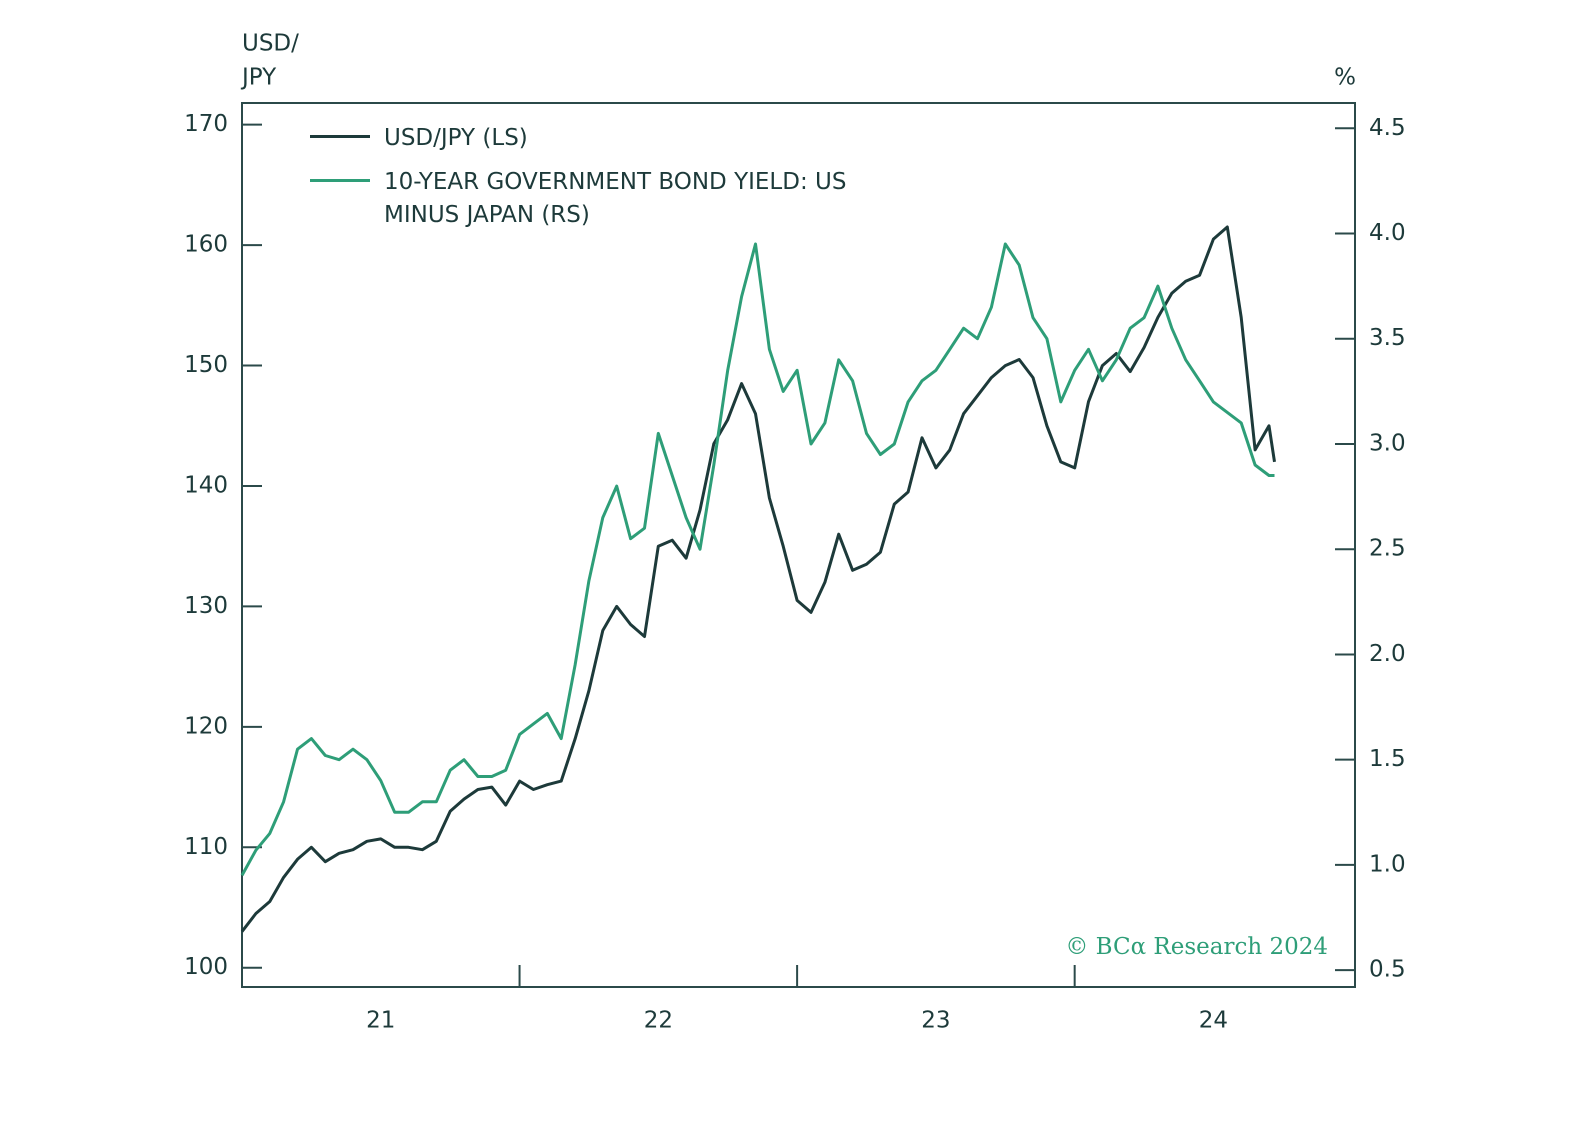 The height and width of the screenshot is (1144, 1596). What do you see at coordinates (206, 847) in the screenshot?
I see `y-tick-label: 110` at bounding box center [206, 847].